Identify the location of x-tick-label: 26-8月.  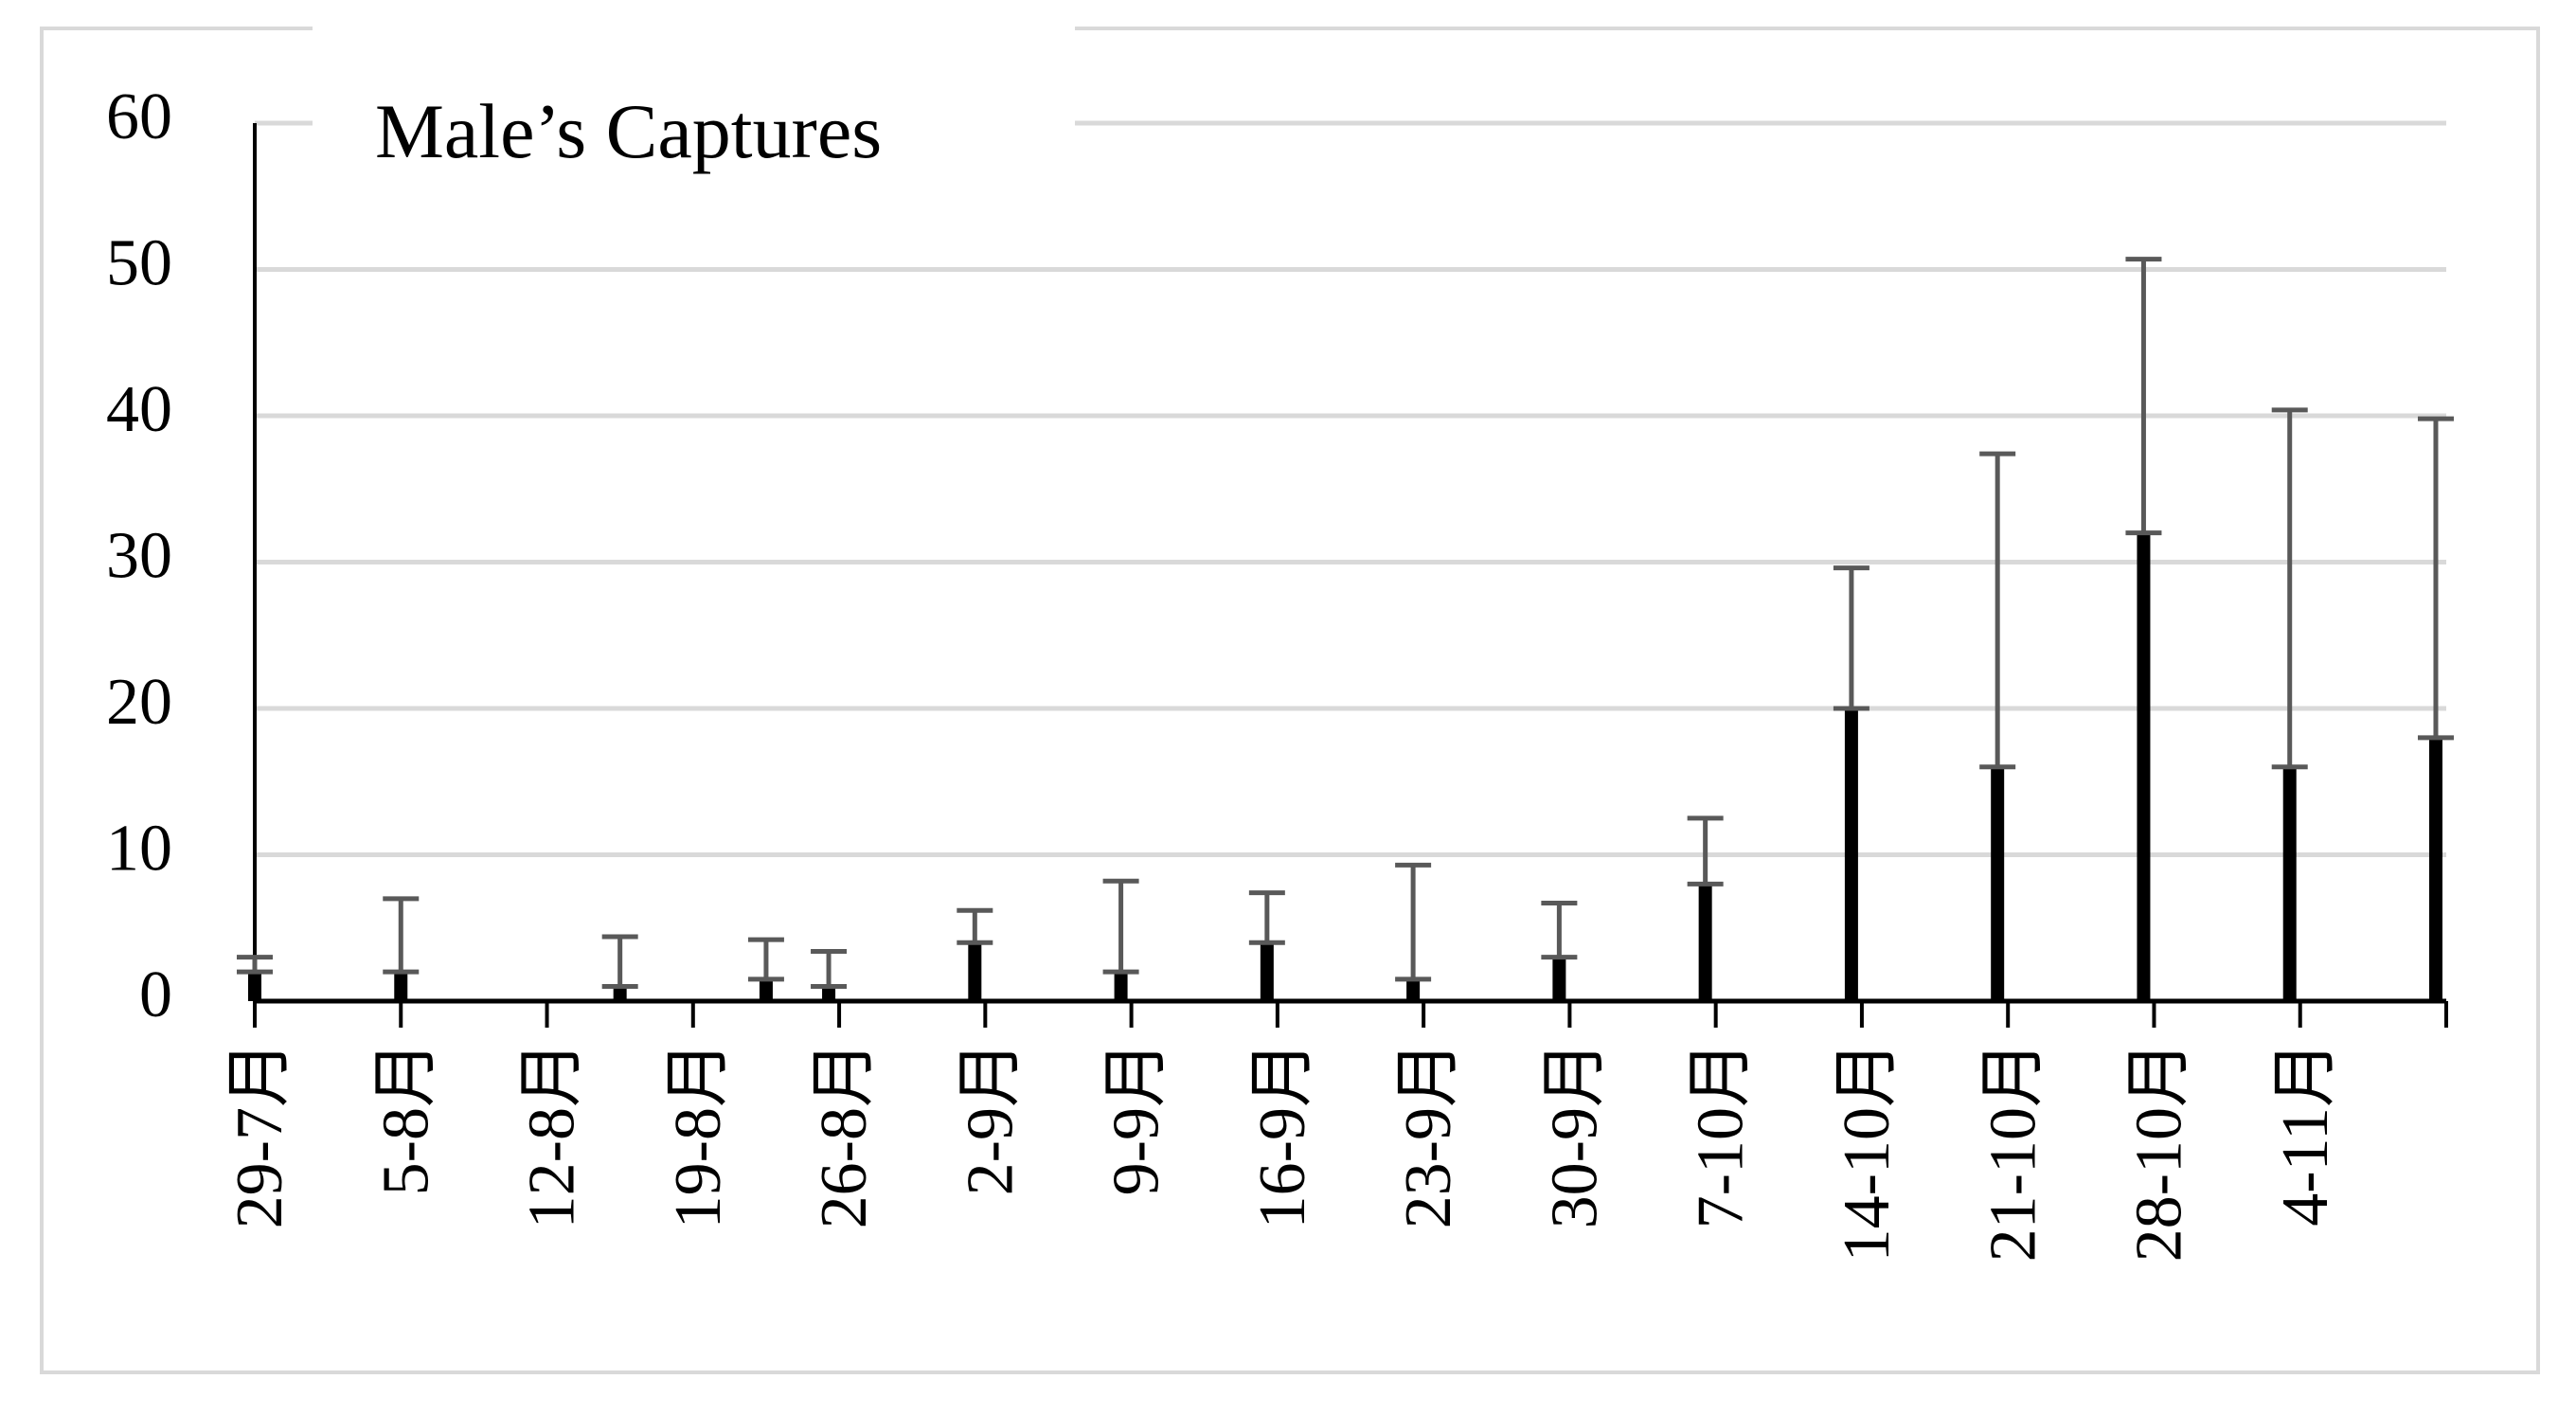
(844, 1134).